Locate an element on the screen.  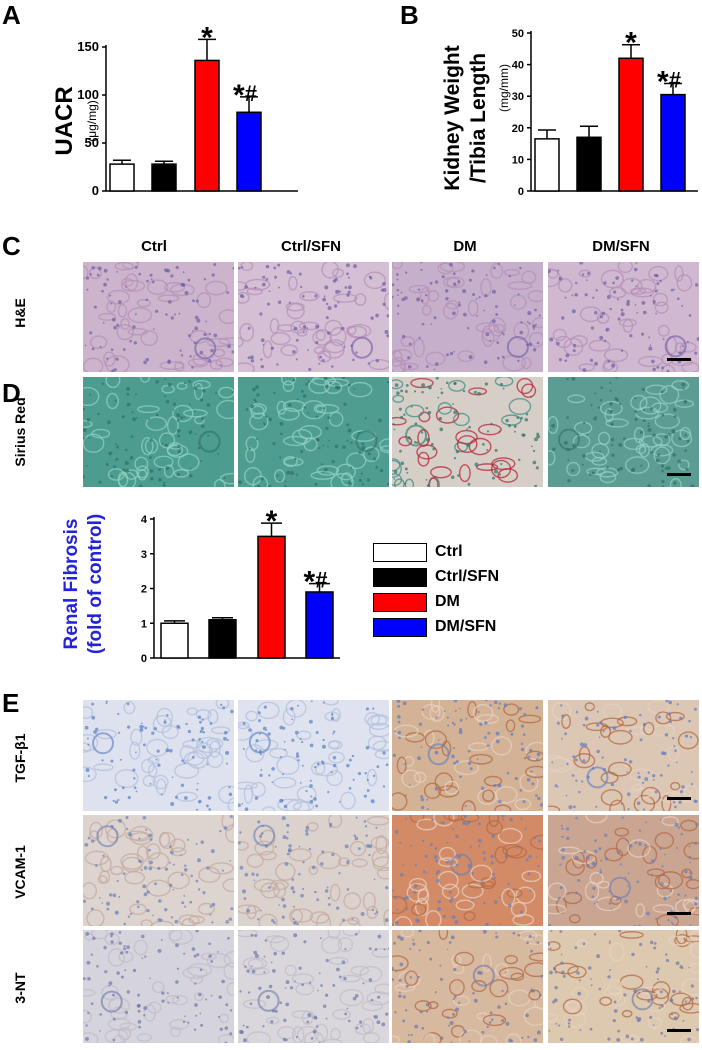
micrograph-he-ctrl is located at coordinates (158, 317).